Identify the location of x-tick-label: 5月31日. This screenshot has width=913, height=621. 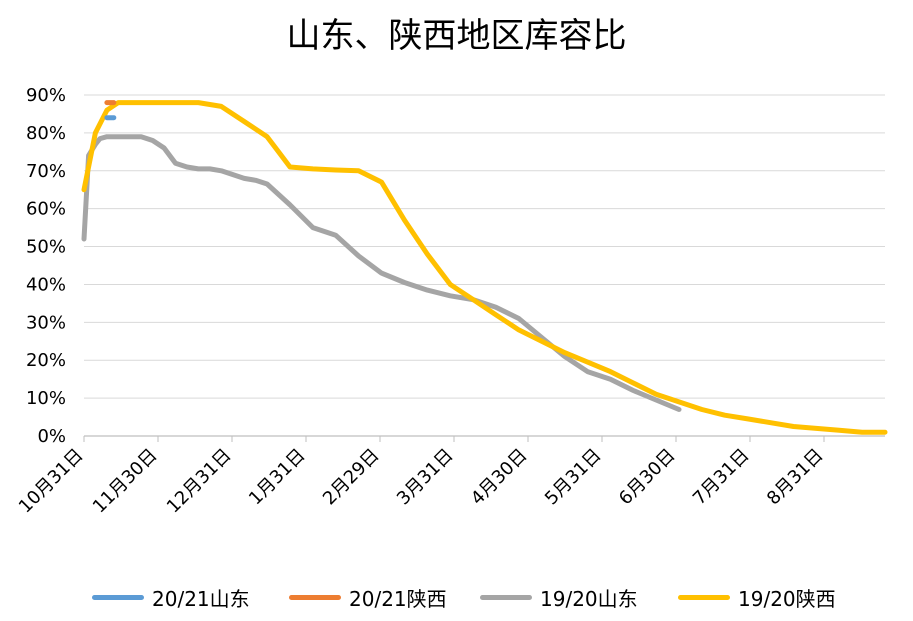
(573, 477).